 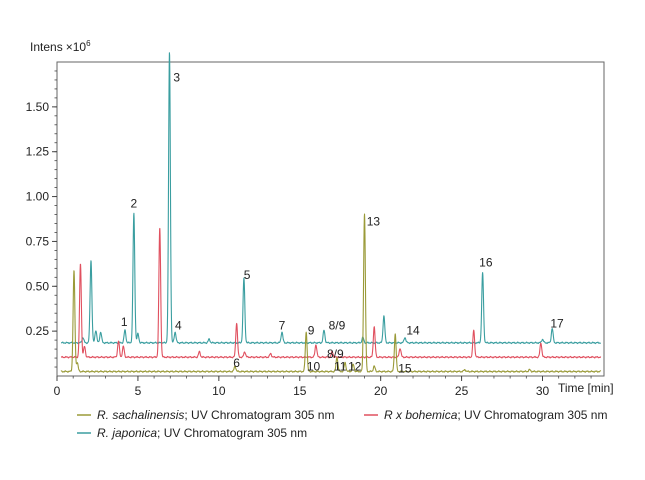 I want to click on y-tick-label: 1.00, so click(x=38, y=197).